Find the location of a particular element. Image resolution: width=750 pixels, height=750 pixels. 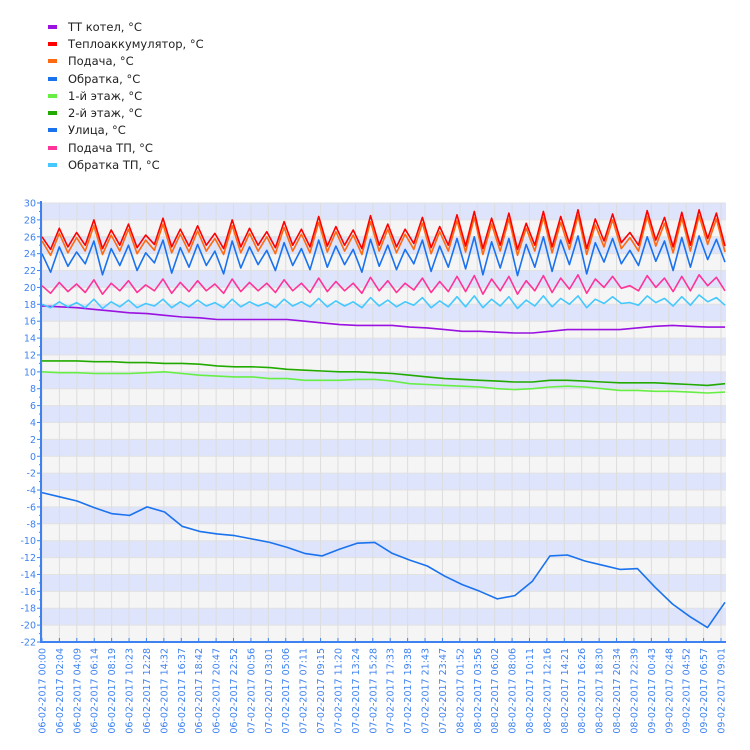

x-tick-label: 07-02-2017 23:47 is located at coordinates (443, 691).